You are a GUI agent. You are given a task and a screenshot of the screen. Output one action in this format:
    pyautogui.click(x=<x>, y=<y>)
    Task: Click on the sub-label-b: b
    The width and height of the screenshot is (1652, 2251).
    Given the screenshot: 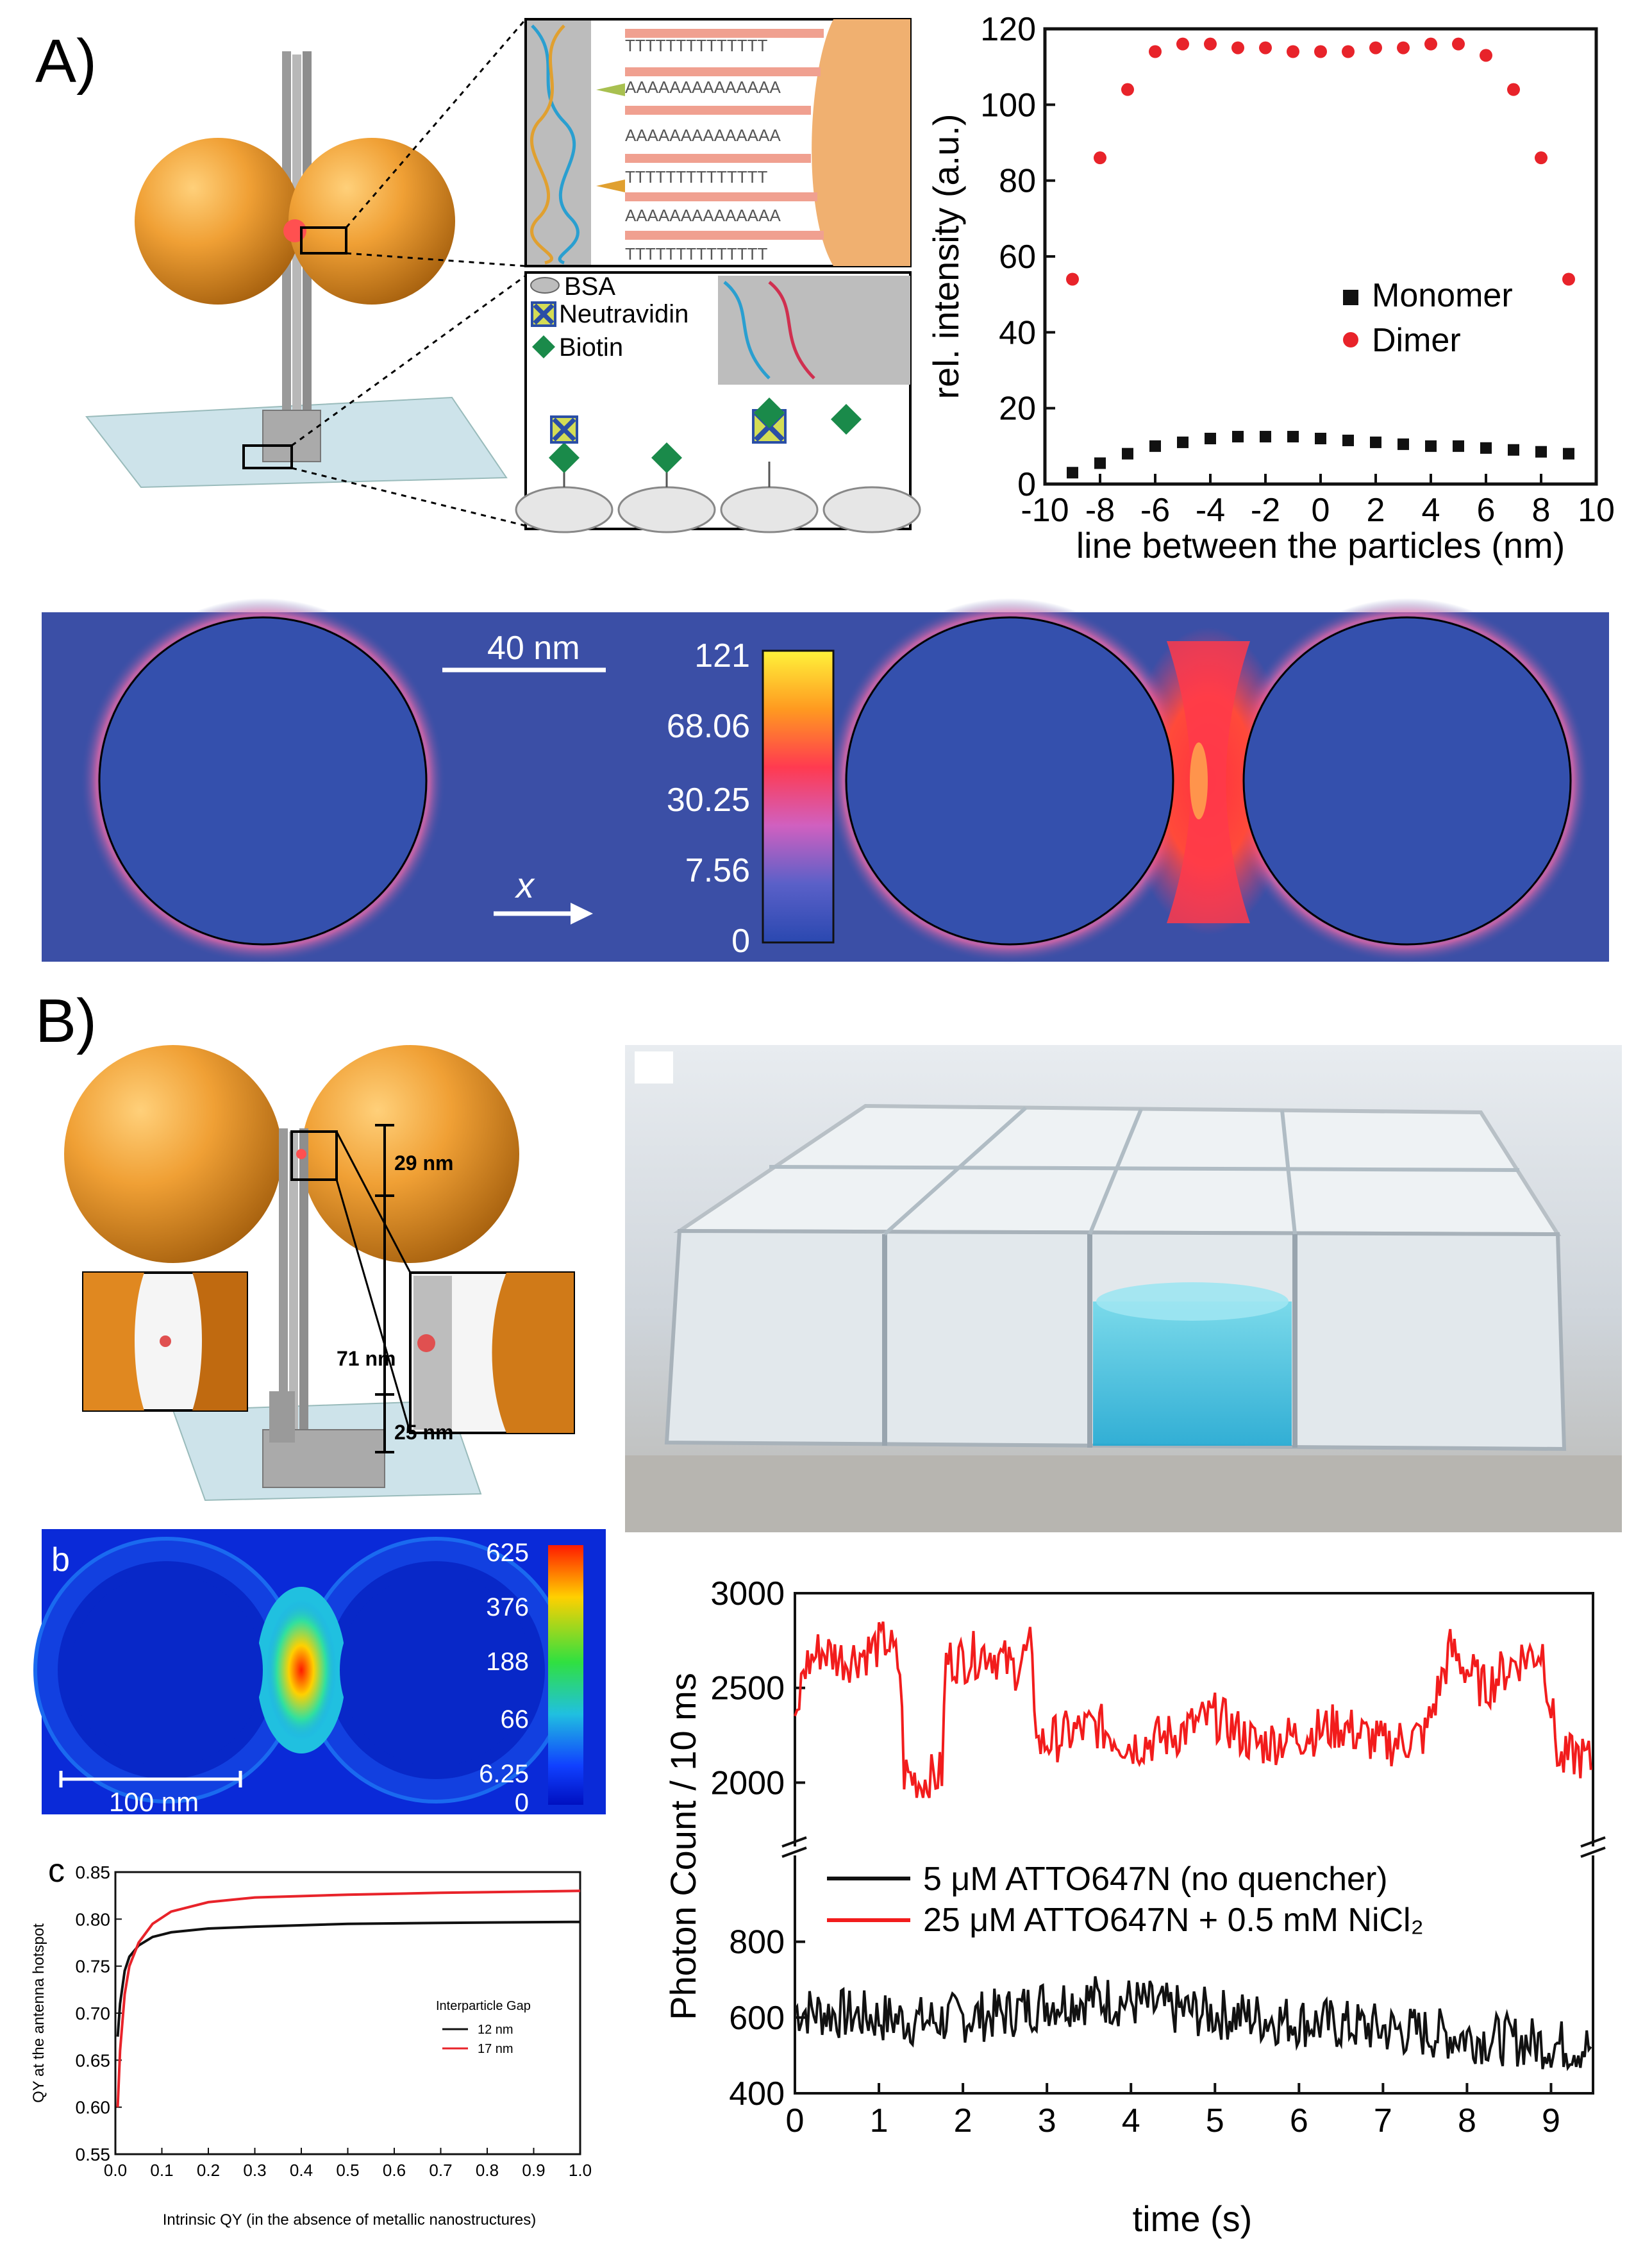 What is the action you would take?
    pyautogui.click(x=60, y=1559)
    